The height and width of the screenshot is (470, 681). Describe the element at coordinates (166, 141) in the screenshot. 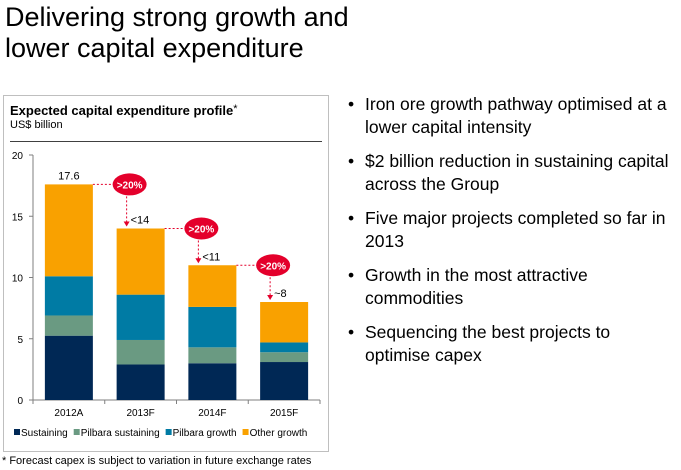

I see `chart-divider` at that location.